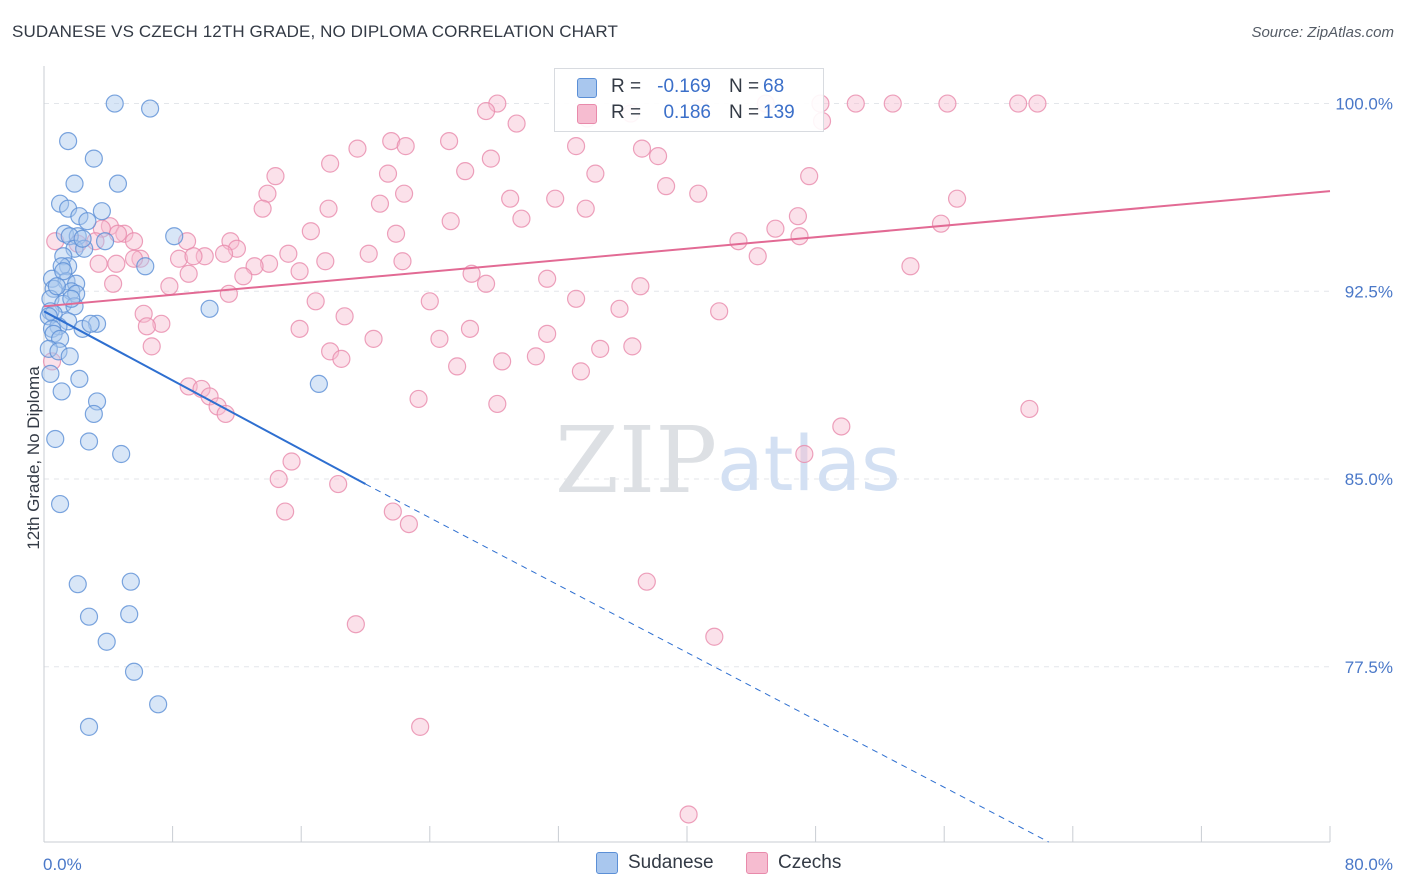 This screenshot has height=892, width=1406. I want to click on r-label: R =, so click(626, 112).